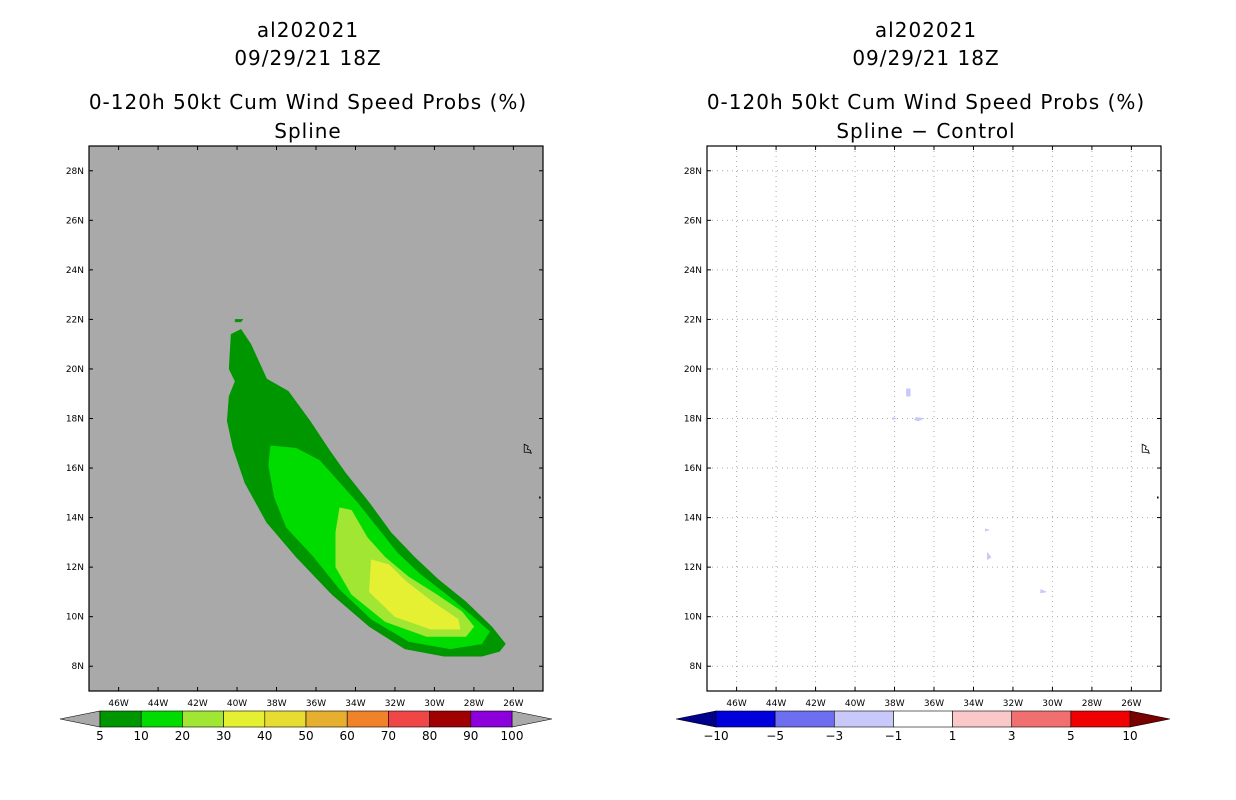 This screenshot has height=800, width=1236. What do you see at coordinates (855, 704) in the screenshot?
I see `x-tick-label: 40W` at bounding box center [855, 704].